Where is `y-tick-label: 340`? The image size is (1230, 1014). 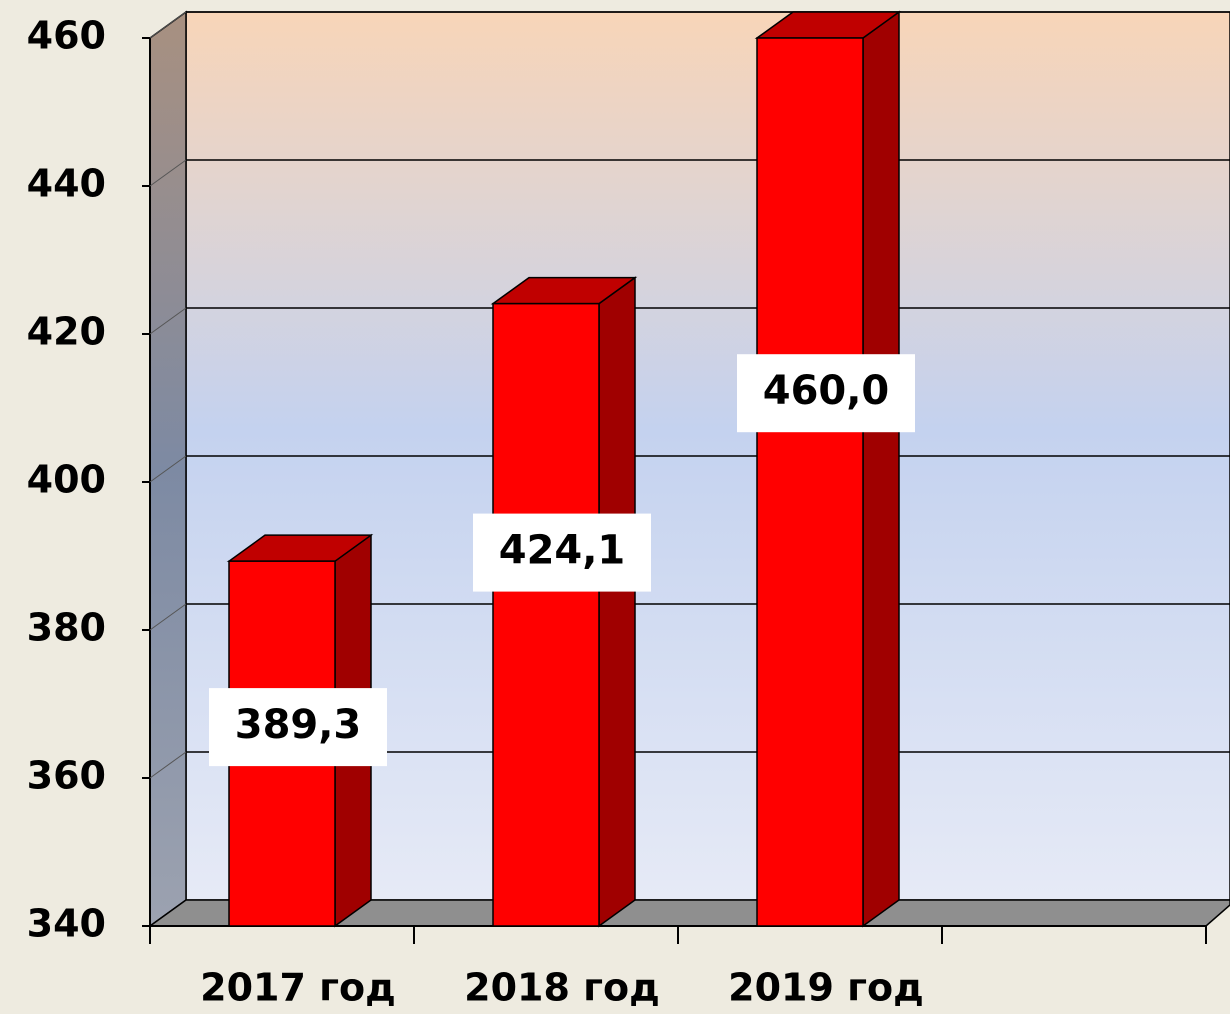 y-tick-label: 340 is located at coordinates (66, 924).